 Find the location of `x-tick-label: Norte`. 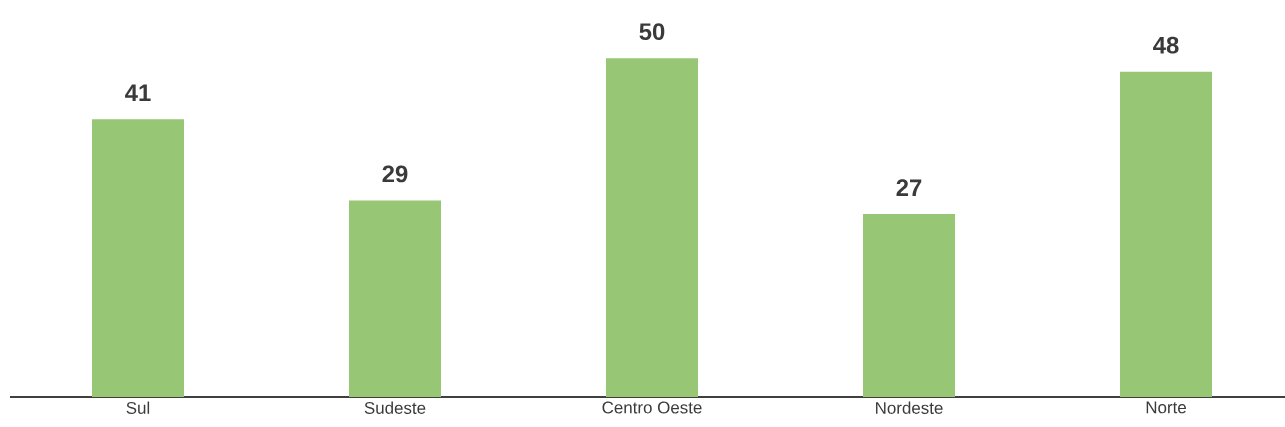

x-tick-label: Norte is located at coordinates (1166, 407).